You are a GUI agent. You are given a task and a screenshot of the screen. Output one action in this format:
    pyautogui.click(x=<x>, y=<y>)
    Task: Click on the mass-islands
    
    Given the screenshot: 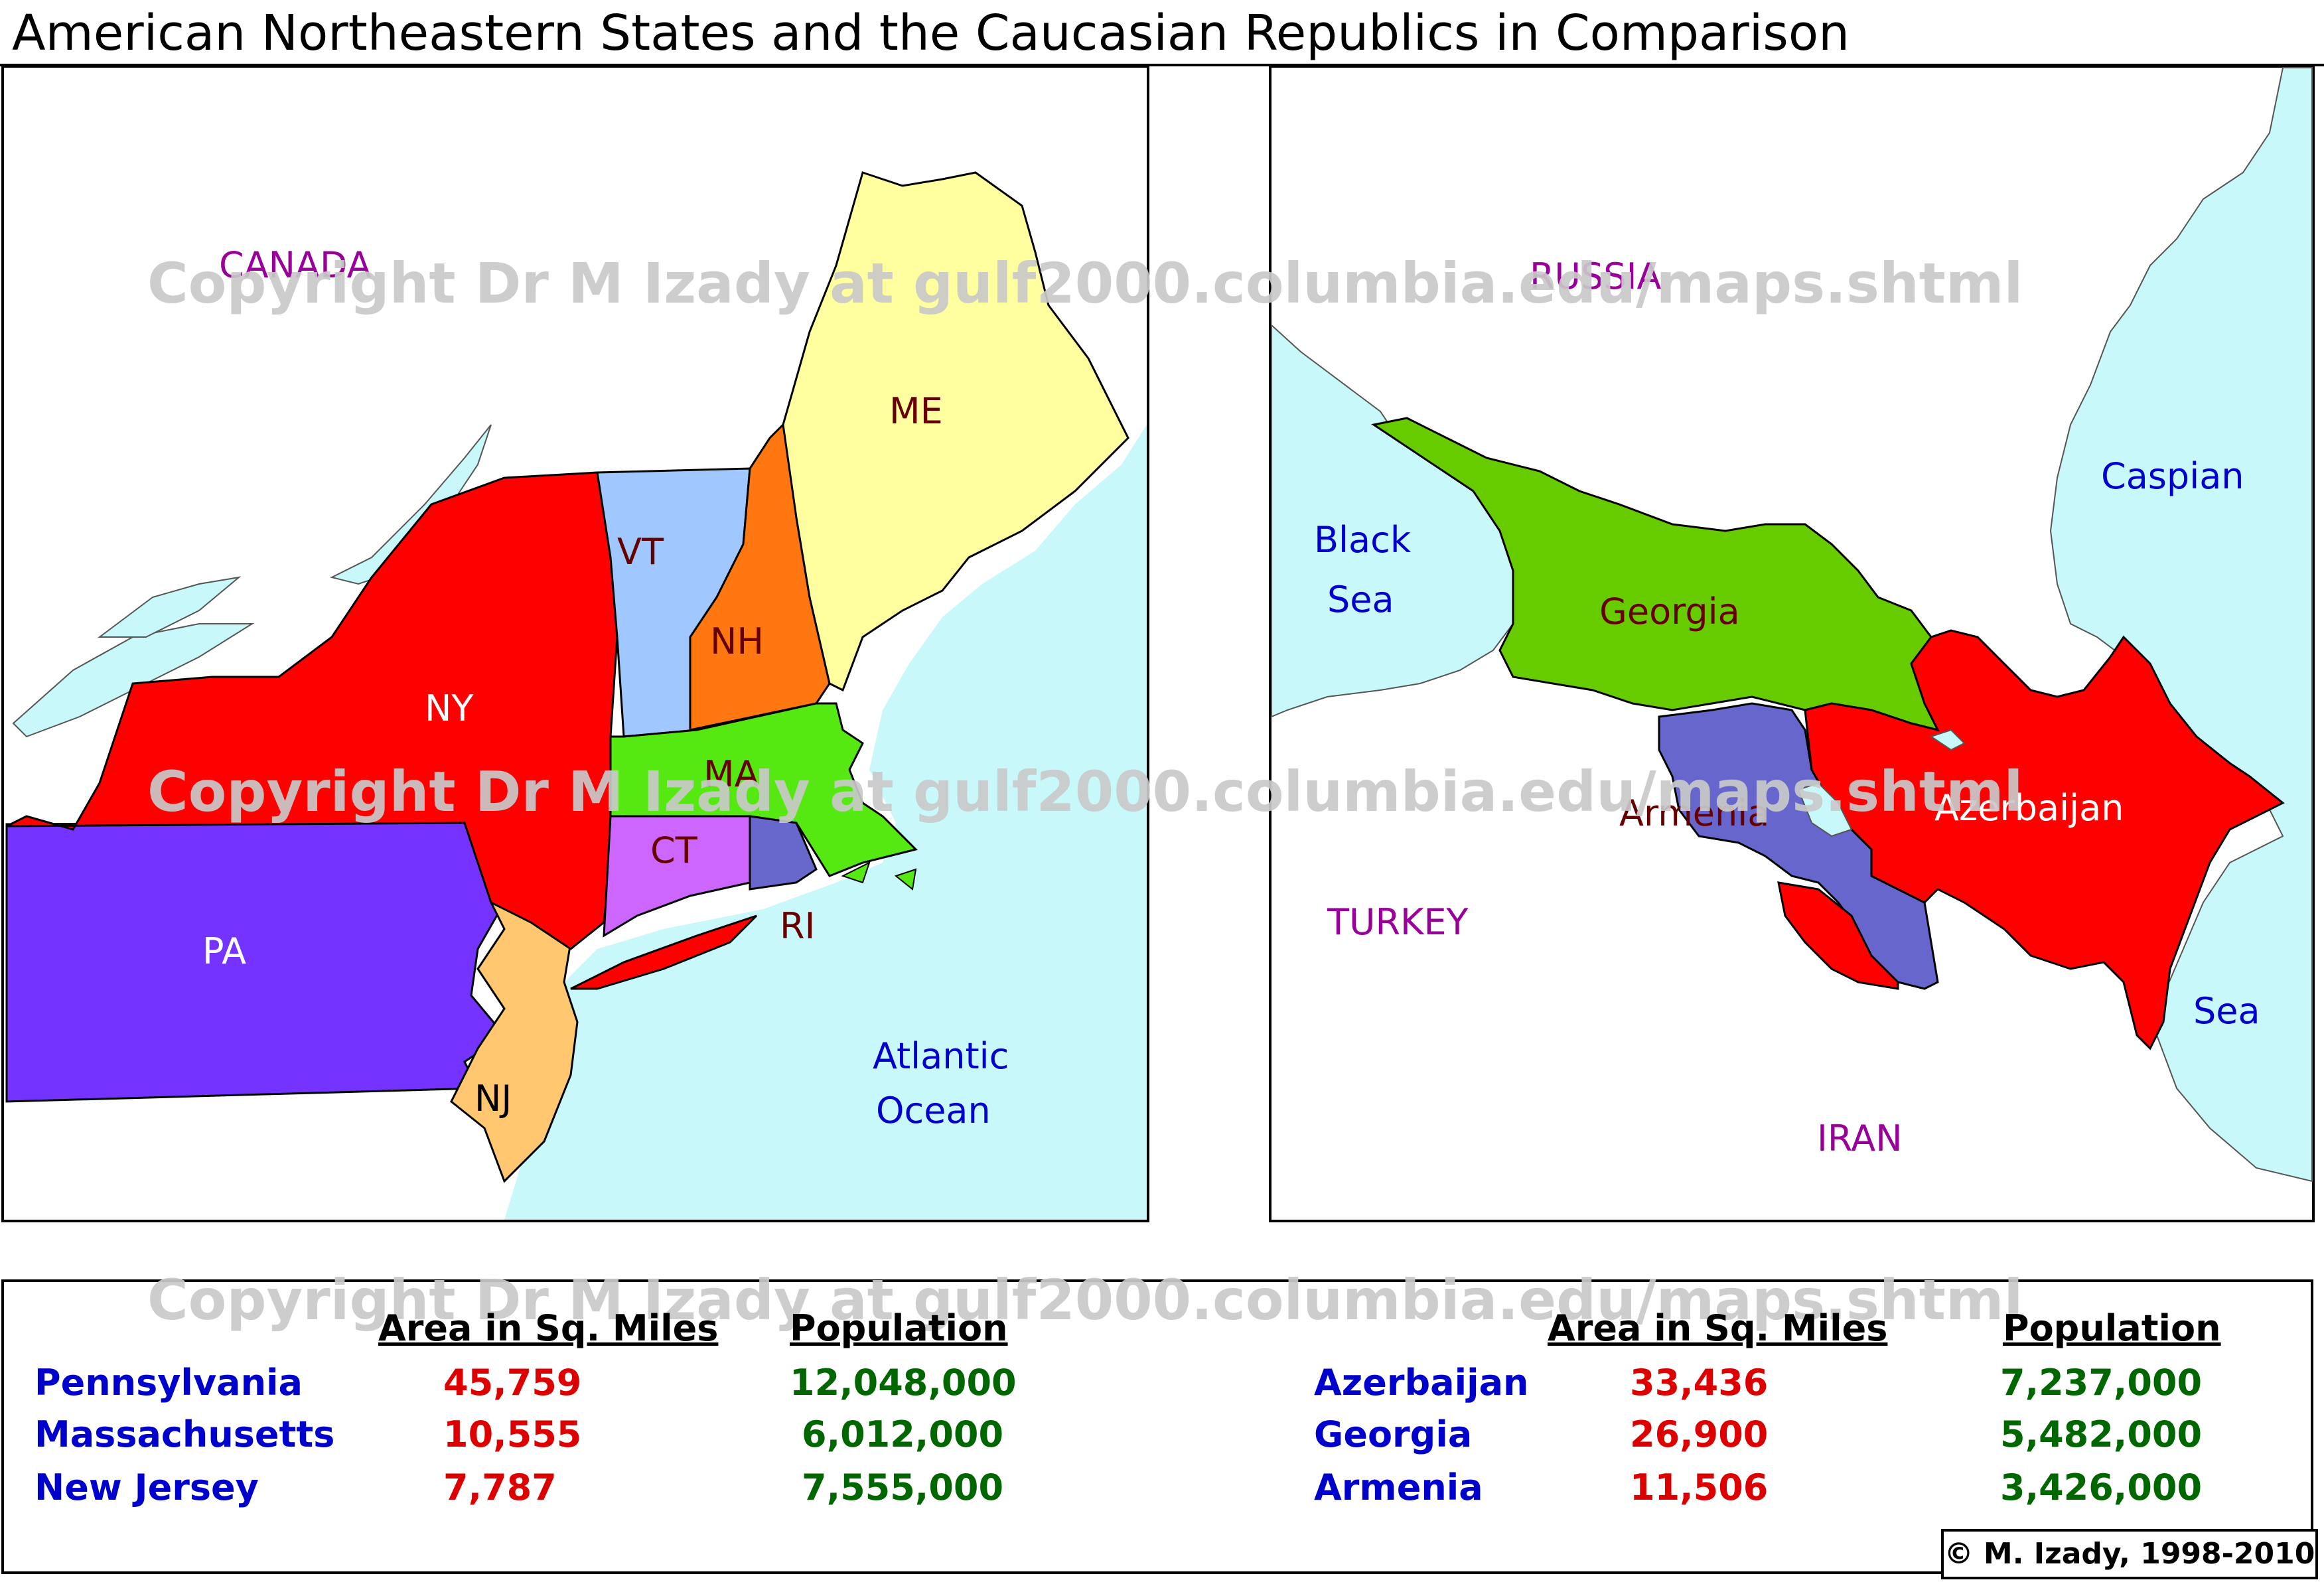 What is the action you would take?
    pyautogui.click(x=879, y=876)
    